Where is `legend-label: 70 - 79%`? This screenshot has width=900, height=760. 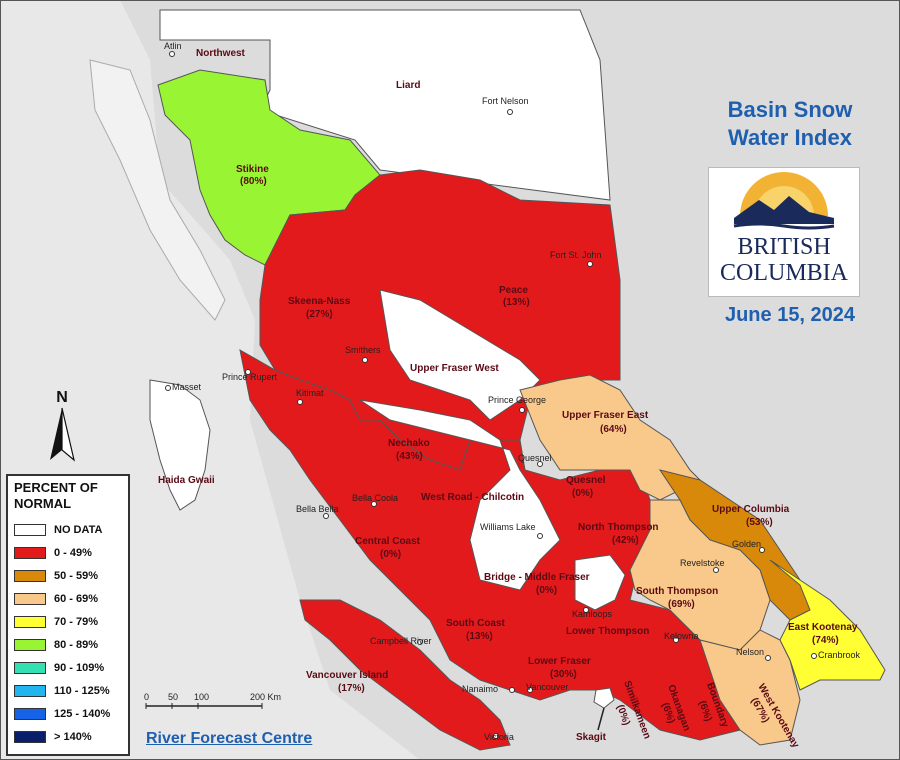
legend-label: 70 - 79% is located at coordinates (76, 622).